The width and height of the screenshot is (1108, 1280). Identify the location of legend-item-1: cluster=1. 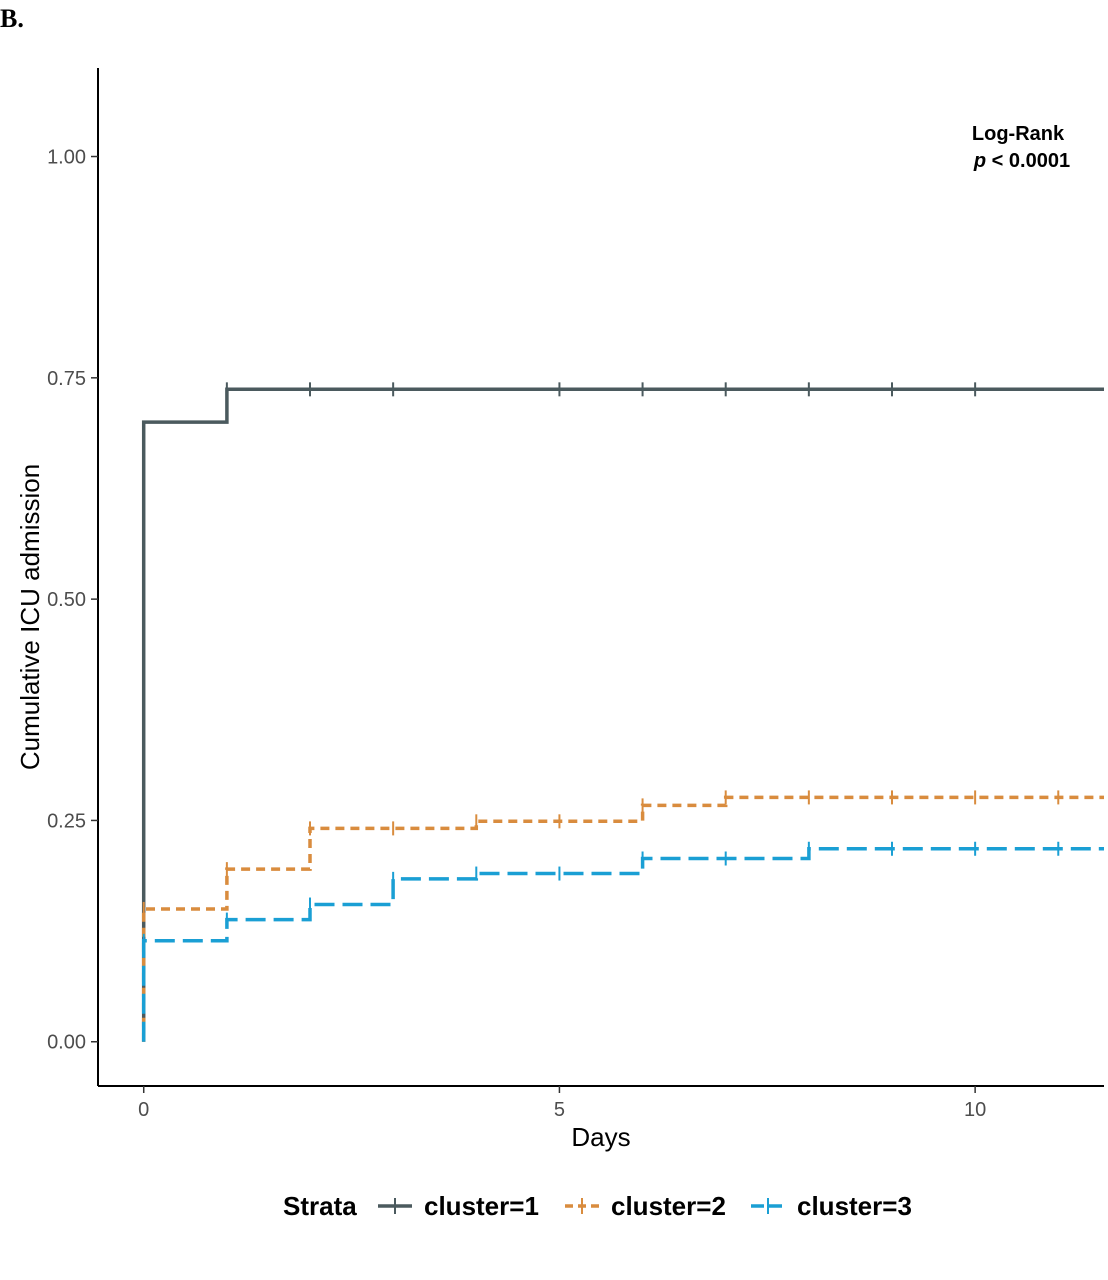
(458, 1206).